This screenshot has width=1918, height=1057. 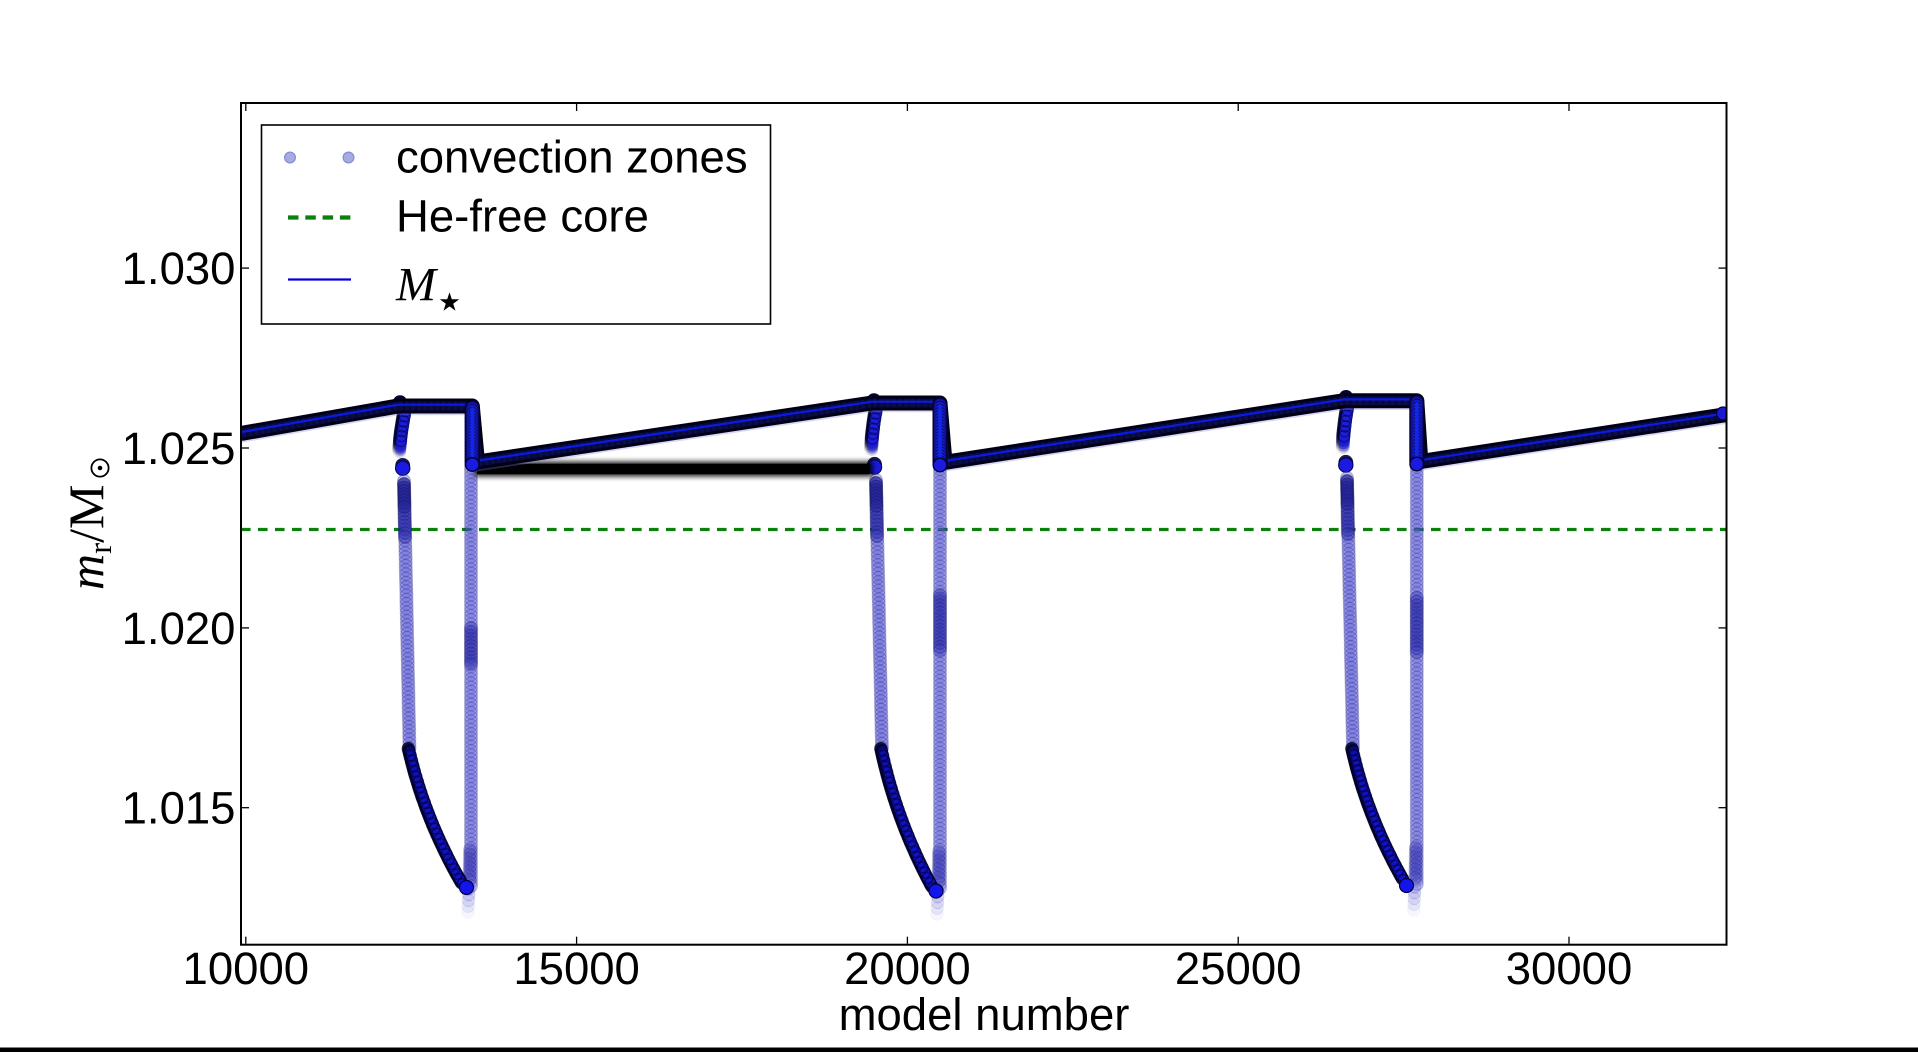 What do you see at coordinates (179, 808) in the screenshot?
I see `svg-text: 1.015` at bounding box center [179, 808].